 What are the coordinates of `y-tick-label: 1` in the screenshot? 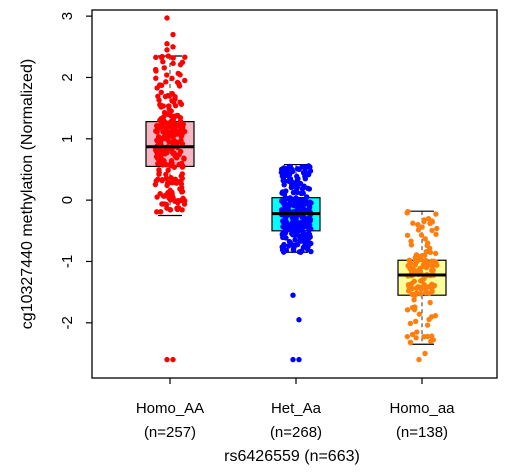 It's located at (67, 139).